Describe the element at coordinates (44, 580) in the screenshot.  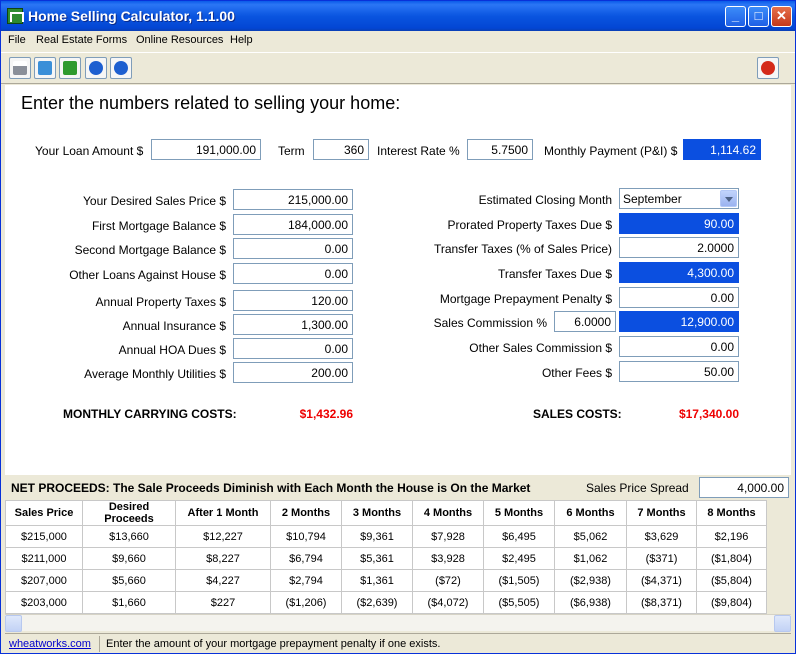
I see `table-cell: $207,000` at that location.